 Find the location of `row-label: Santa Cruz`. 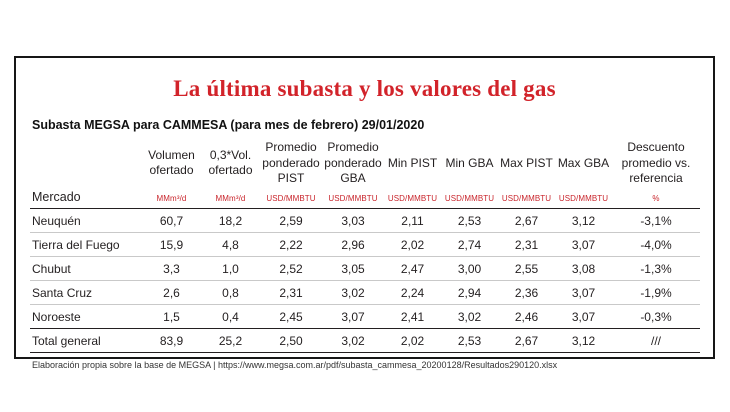

row-label: Santa Cruz is located at coordinates (86, 292).